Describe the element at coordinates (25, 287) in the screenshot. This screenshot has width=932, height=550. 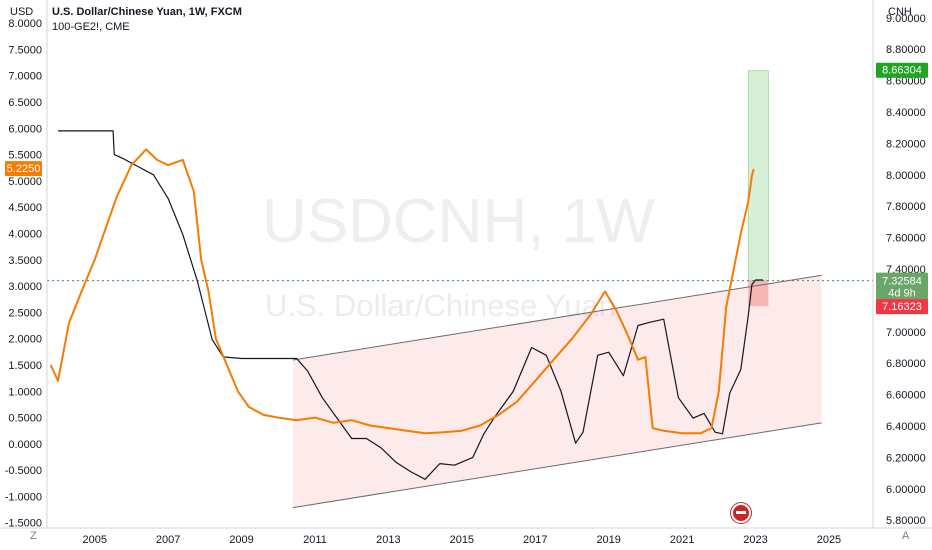
I see `left-axis-tick-label: 3.0000` at that location.